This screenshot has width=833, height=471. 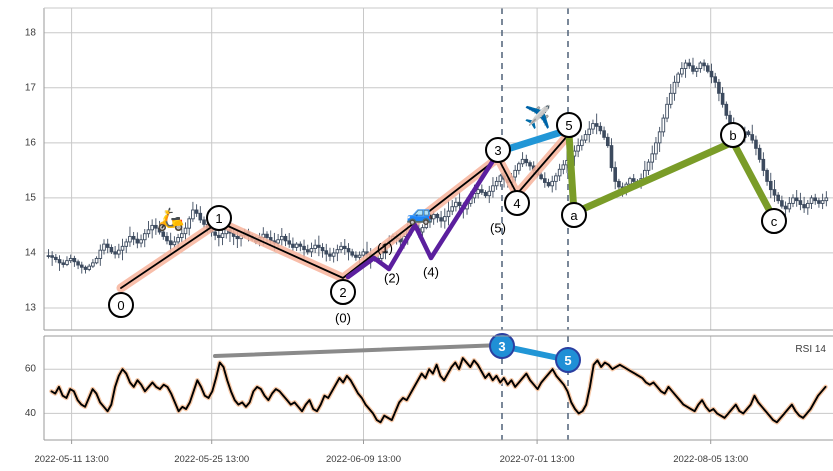 What do you see at coordinates (574, 215) in the screenshot?
I see `wave-label-text-a: a` at bounding box center [574, 215].